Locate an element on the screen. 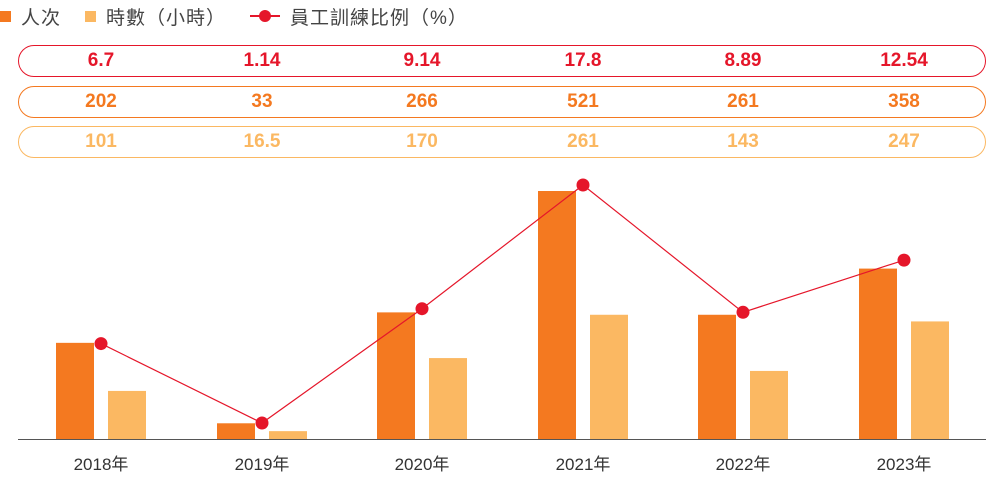 The image size is (998, 484). people-value-cell: 521 is located at coordinates (583, 101).